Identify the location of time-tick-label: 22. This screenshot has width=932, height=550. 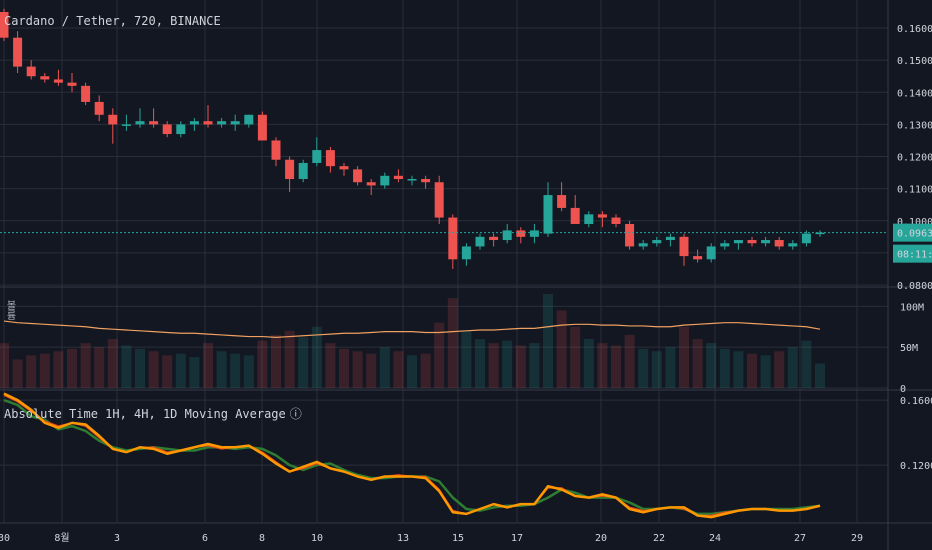
(659, 538).